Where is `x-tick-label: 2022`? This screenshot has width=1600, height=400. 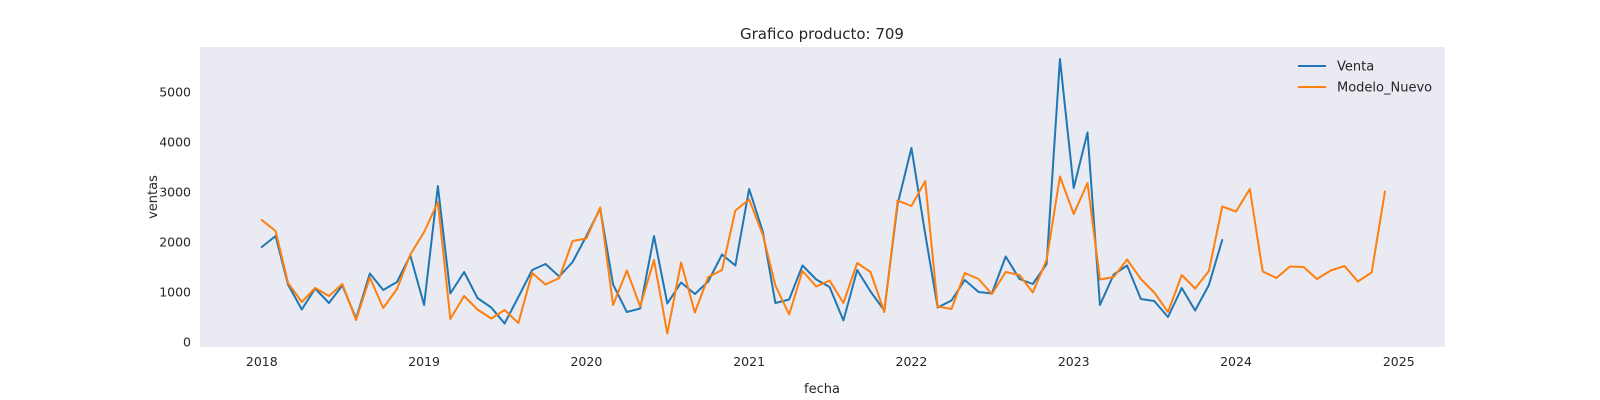
x-tick-label: 2022 is located at coordinates (912, 361).